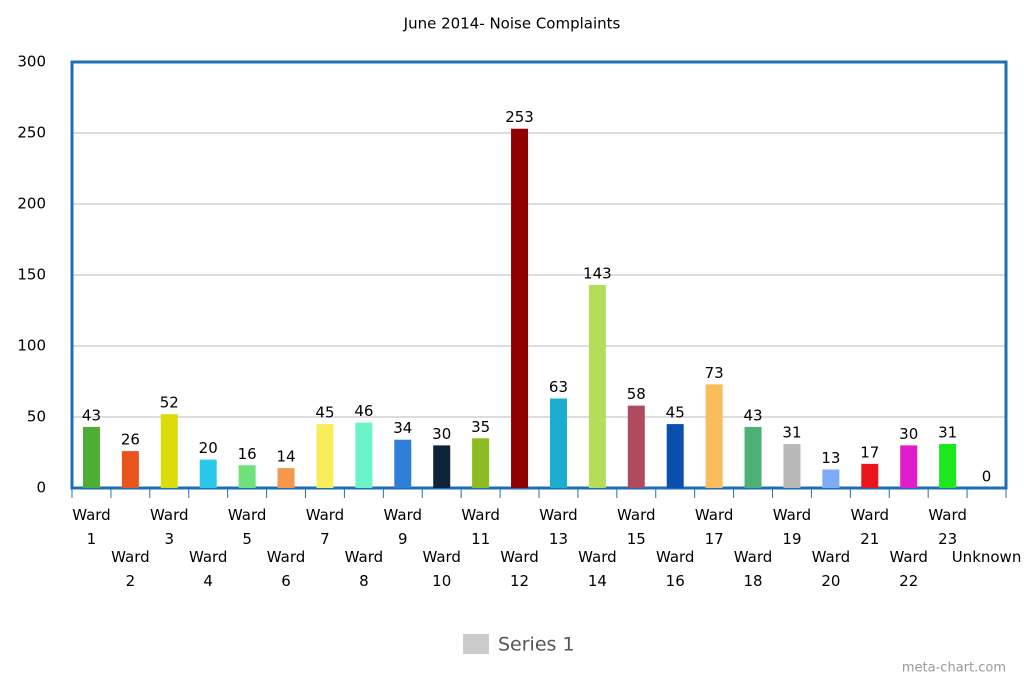  I want to click on value-label: 34, so click(402, 428).